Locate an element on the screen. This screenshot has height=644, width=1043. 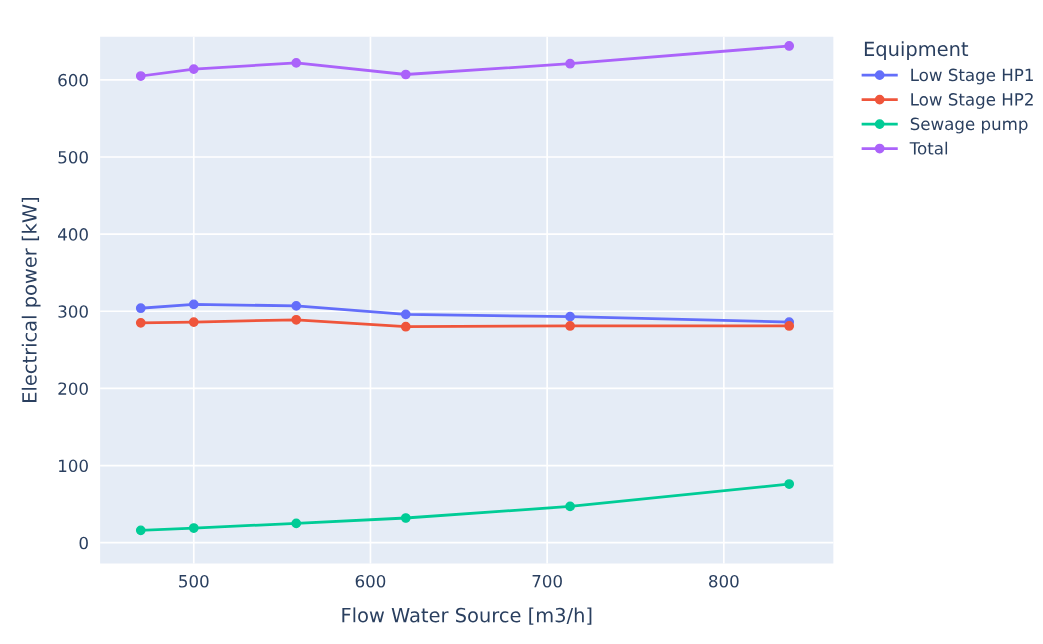
y-tick-label: 200 is located at coordinates (73, 388).